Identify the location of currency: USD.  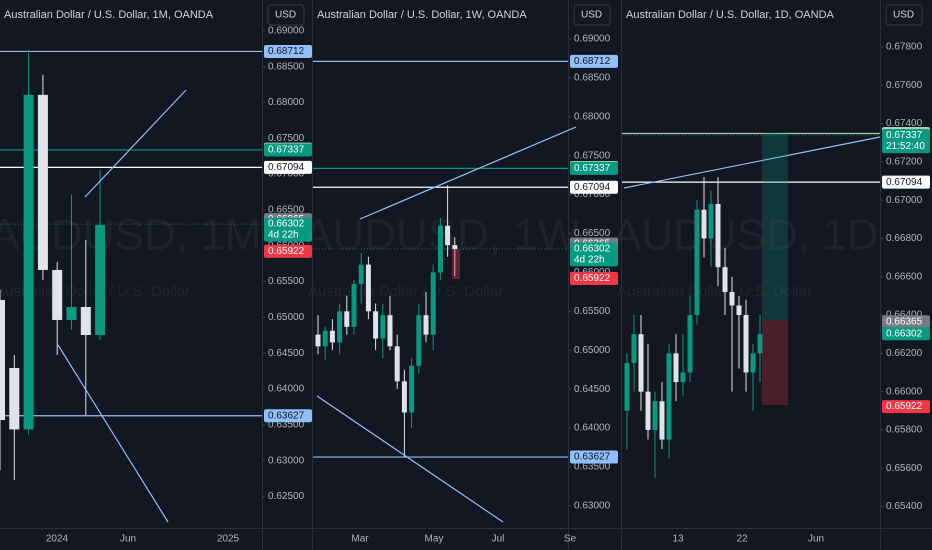
(903, 15).